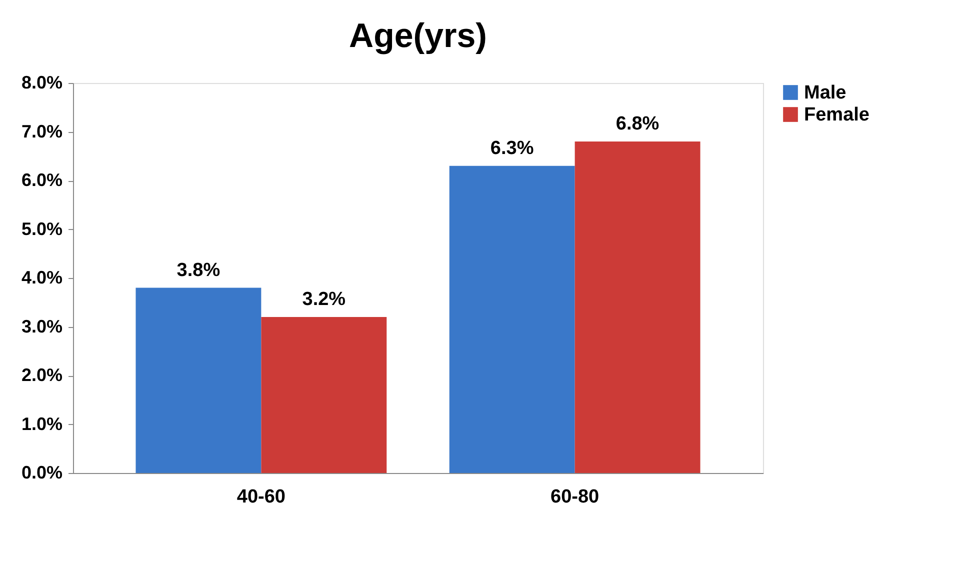 The height and width of the screenshot is (578, 960). I want to click on y-tick-label: 6.0%, so click(41, 180).